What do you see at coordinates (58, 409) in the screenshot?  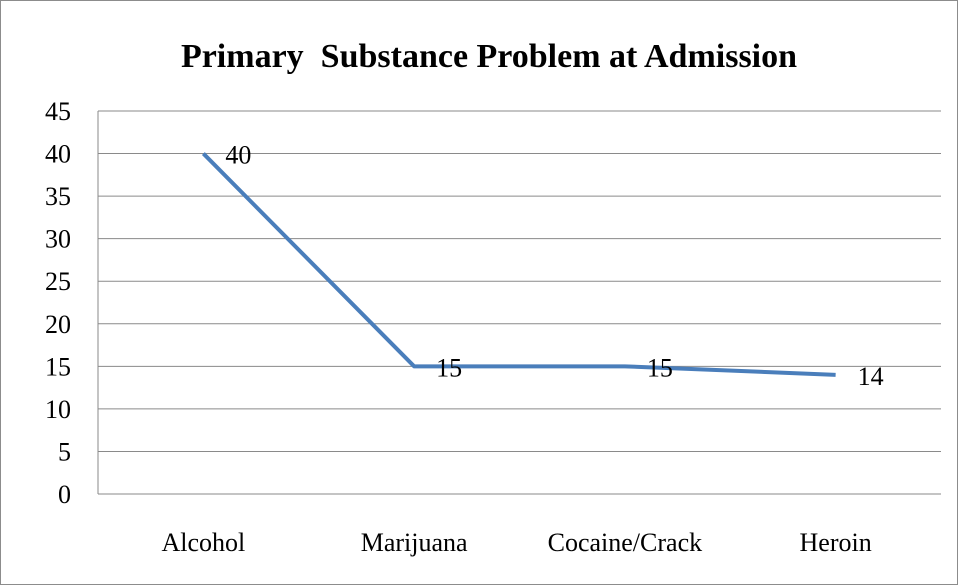 I see `y-tick-label: 10` at bounding box center [58, 409].